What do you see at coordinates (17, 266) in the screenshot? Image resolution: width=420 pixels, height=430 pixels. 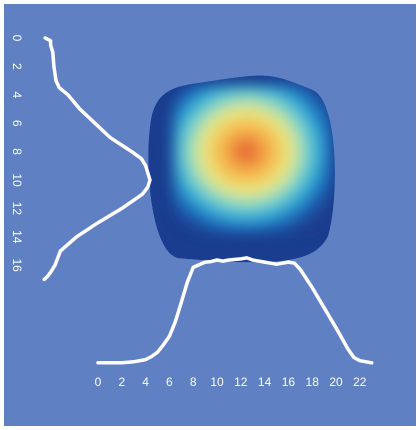 I see `y-tick-label: 16` at bounding box center [17, 266].